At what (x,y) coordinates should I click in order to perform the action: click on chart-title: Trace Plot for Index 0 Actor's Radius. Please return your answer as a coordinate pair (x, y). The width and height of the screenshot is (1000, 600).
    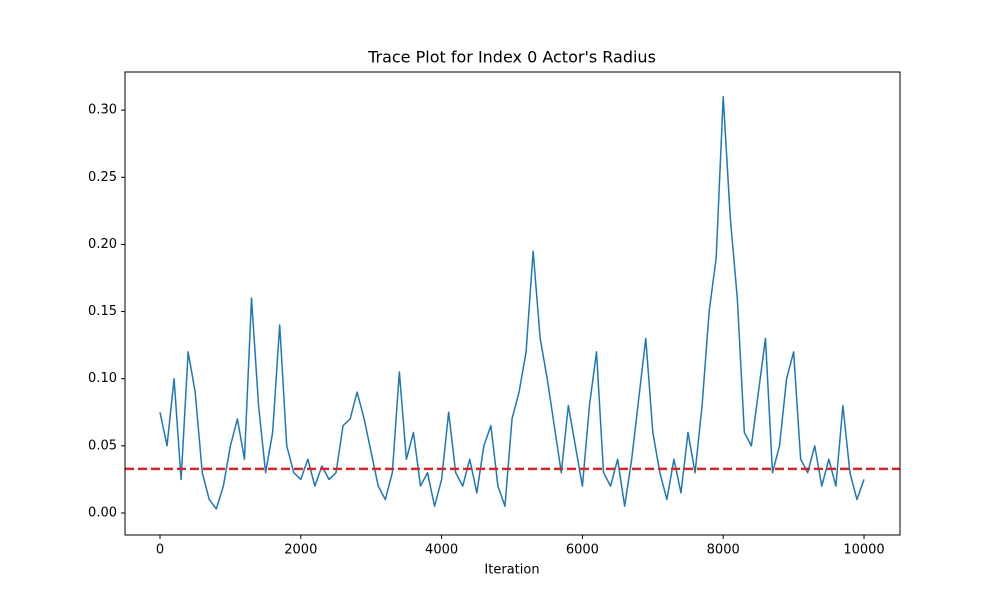
    Looking at the image, I should click on (511, 57).